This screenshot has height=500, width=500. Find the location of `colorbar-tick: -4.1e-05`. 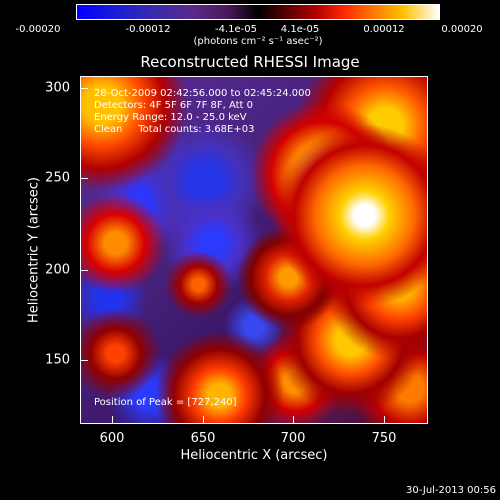

colorbar-tick: -4.1e-05 is located at coordinates (236, 29).